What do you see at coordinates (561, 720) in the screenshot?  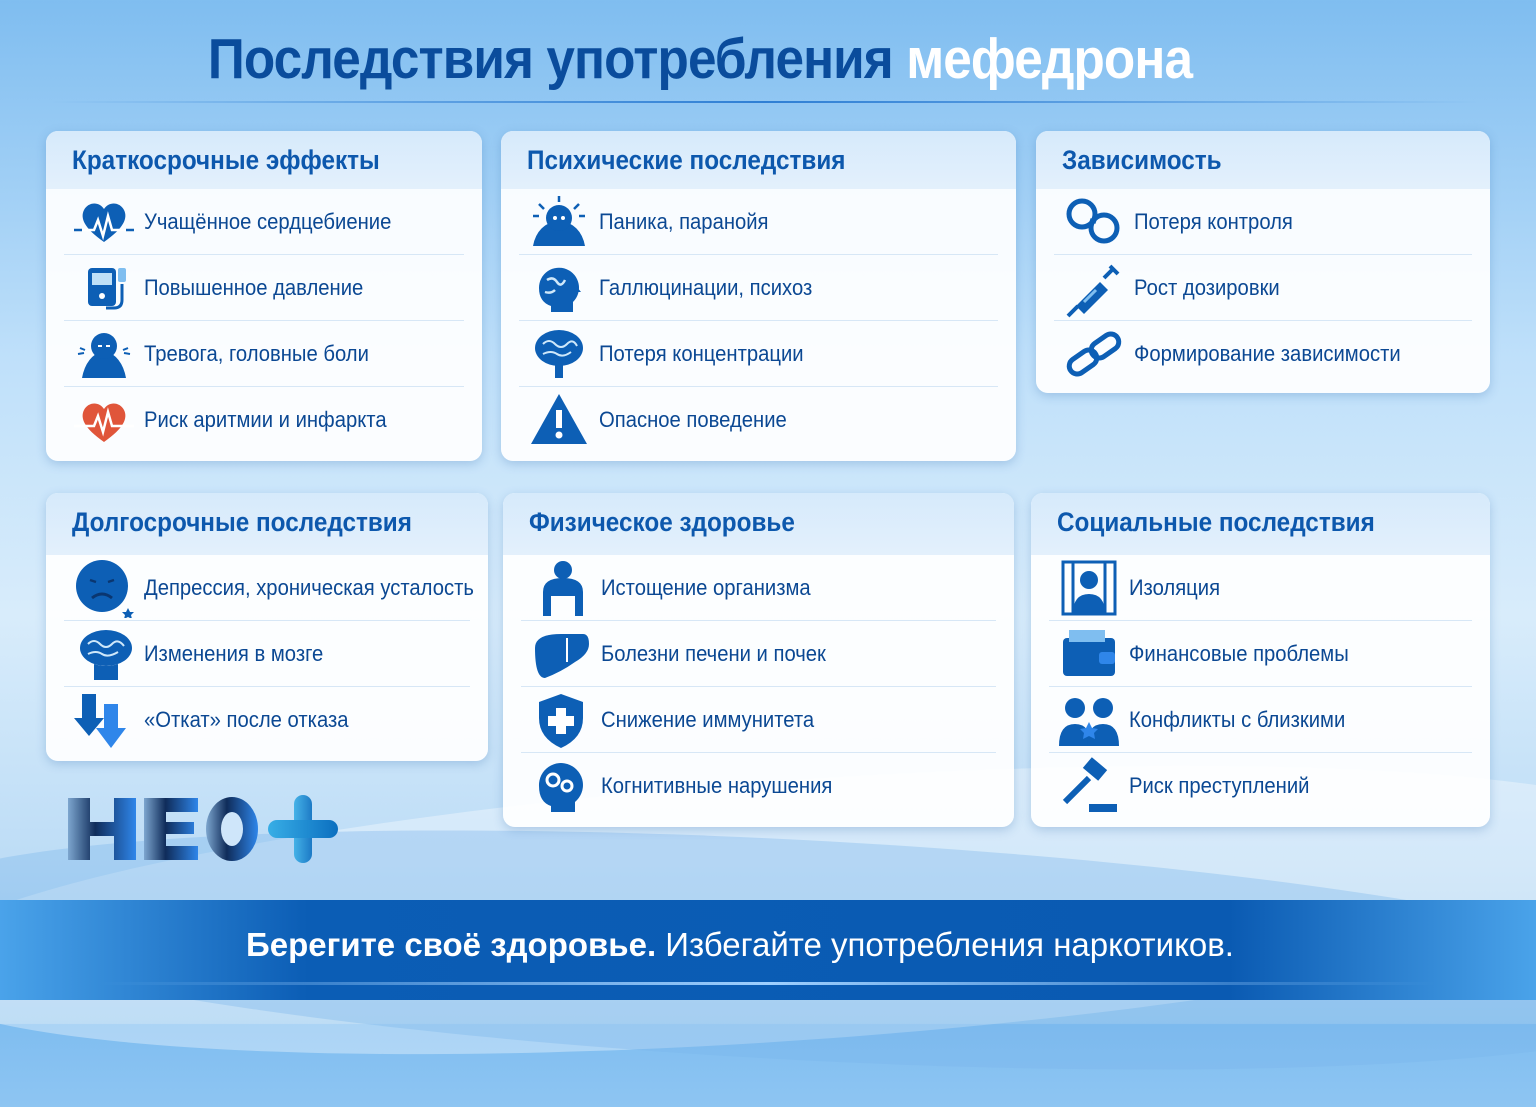 I see `shield-cross-icon` at bounding box center [561, 720].